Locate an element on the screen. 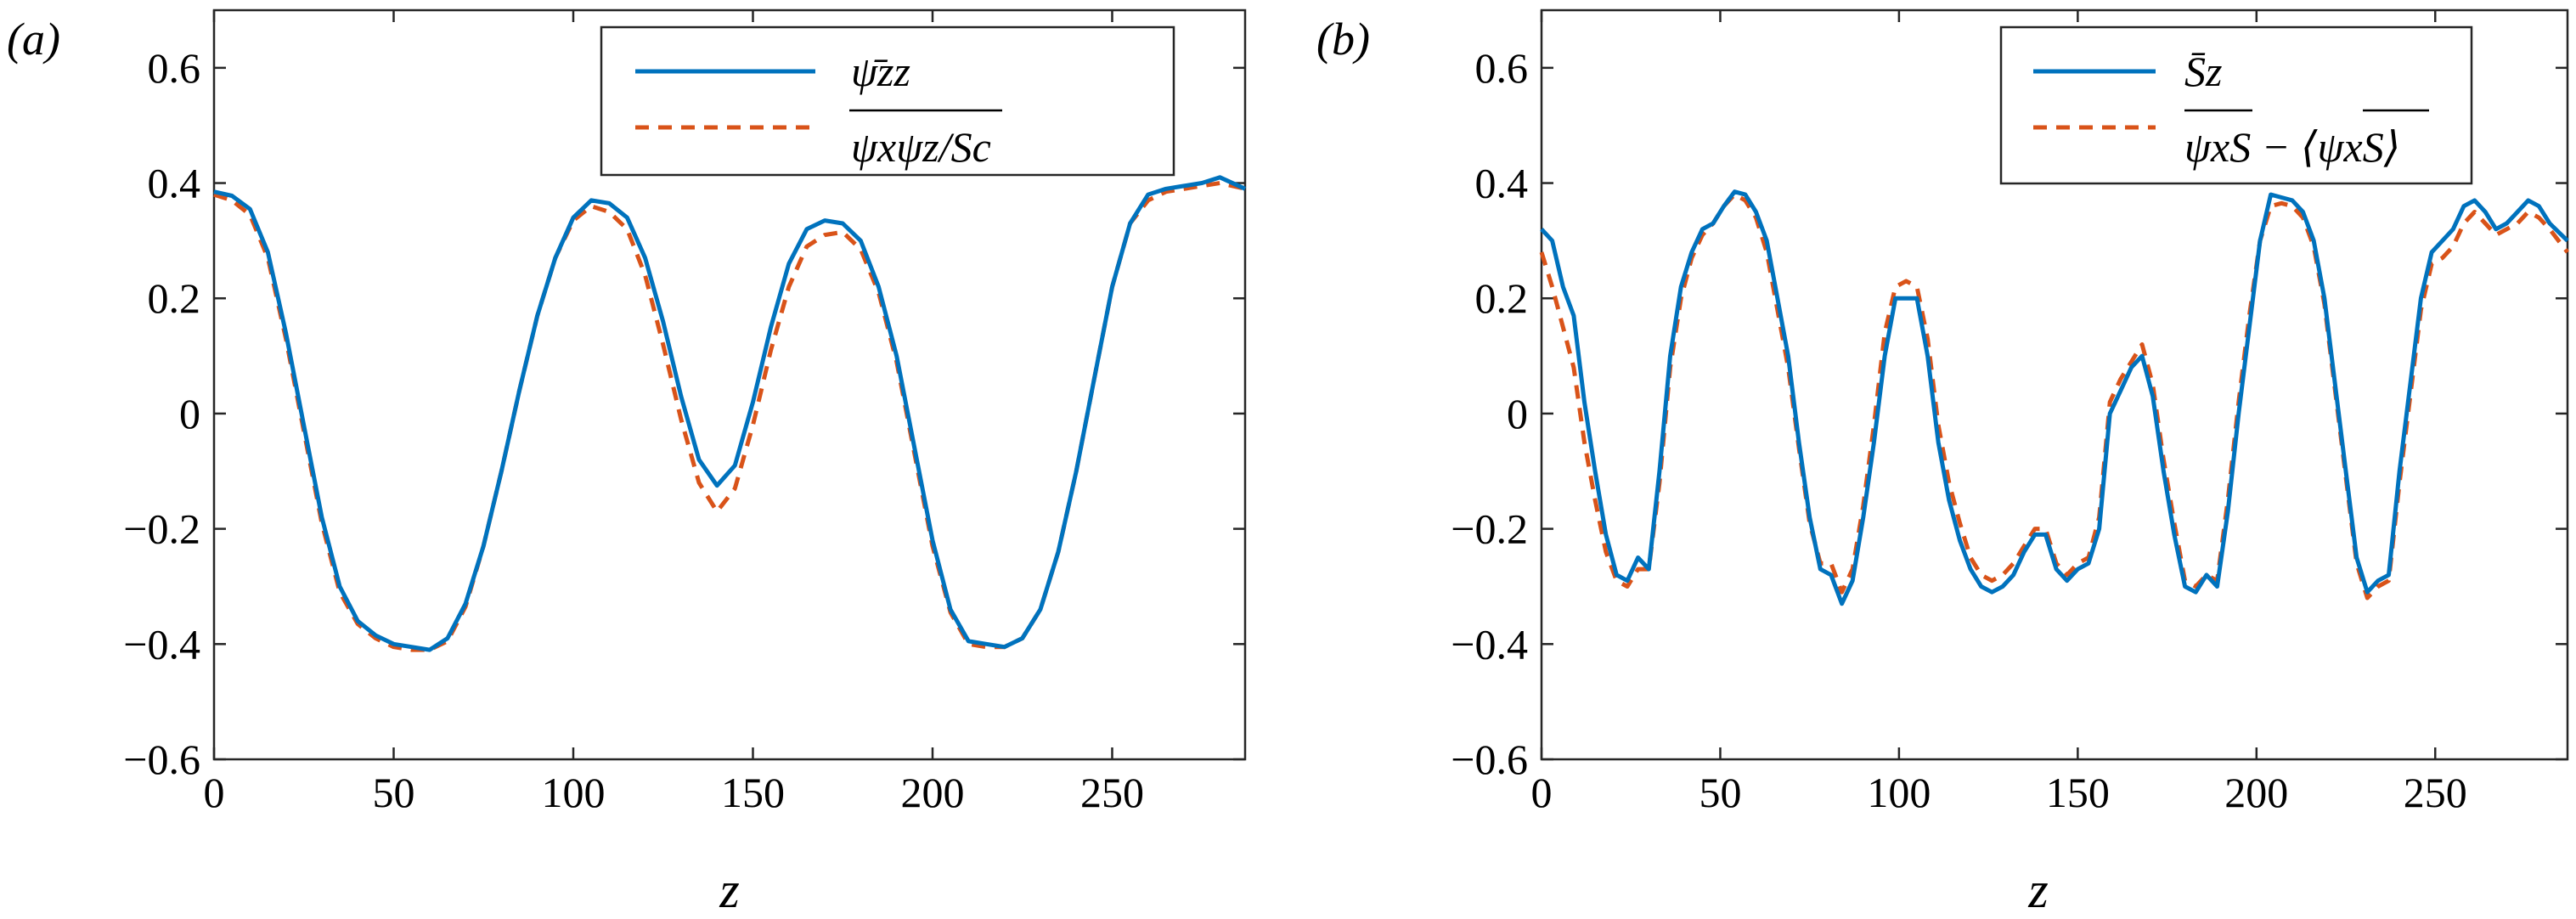  legend-text-b-1: ψxS − ⟨ψxS⟩ is located at coordinates (2292, 147).